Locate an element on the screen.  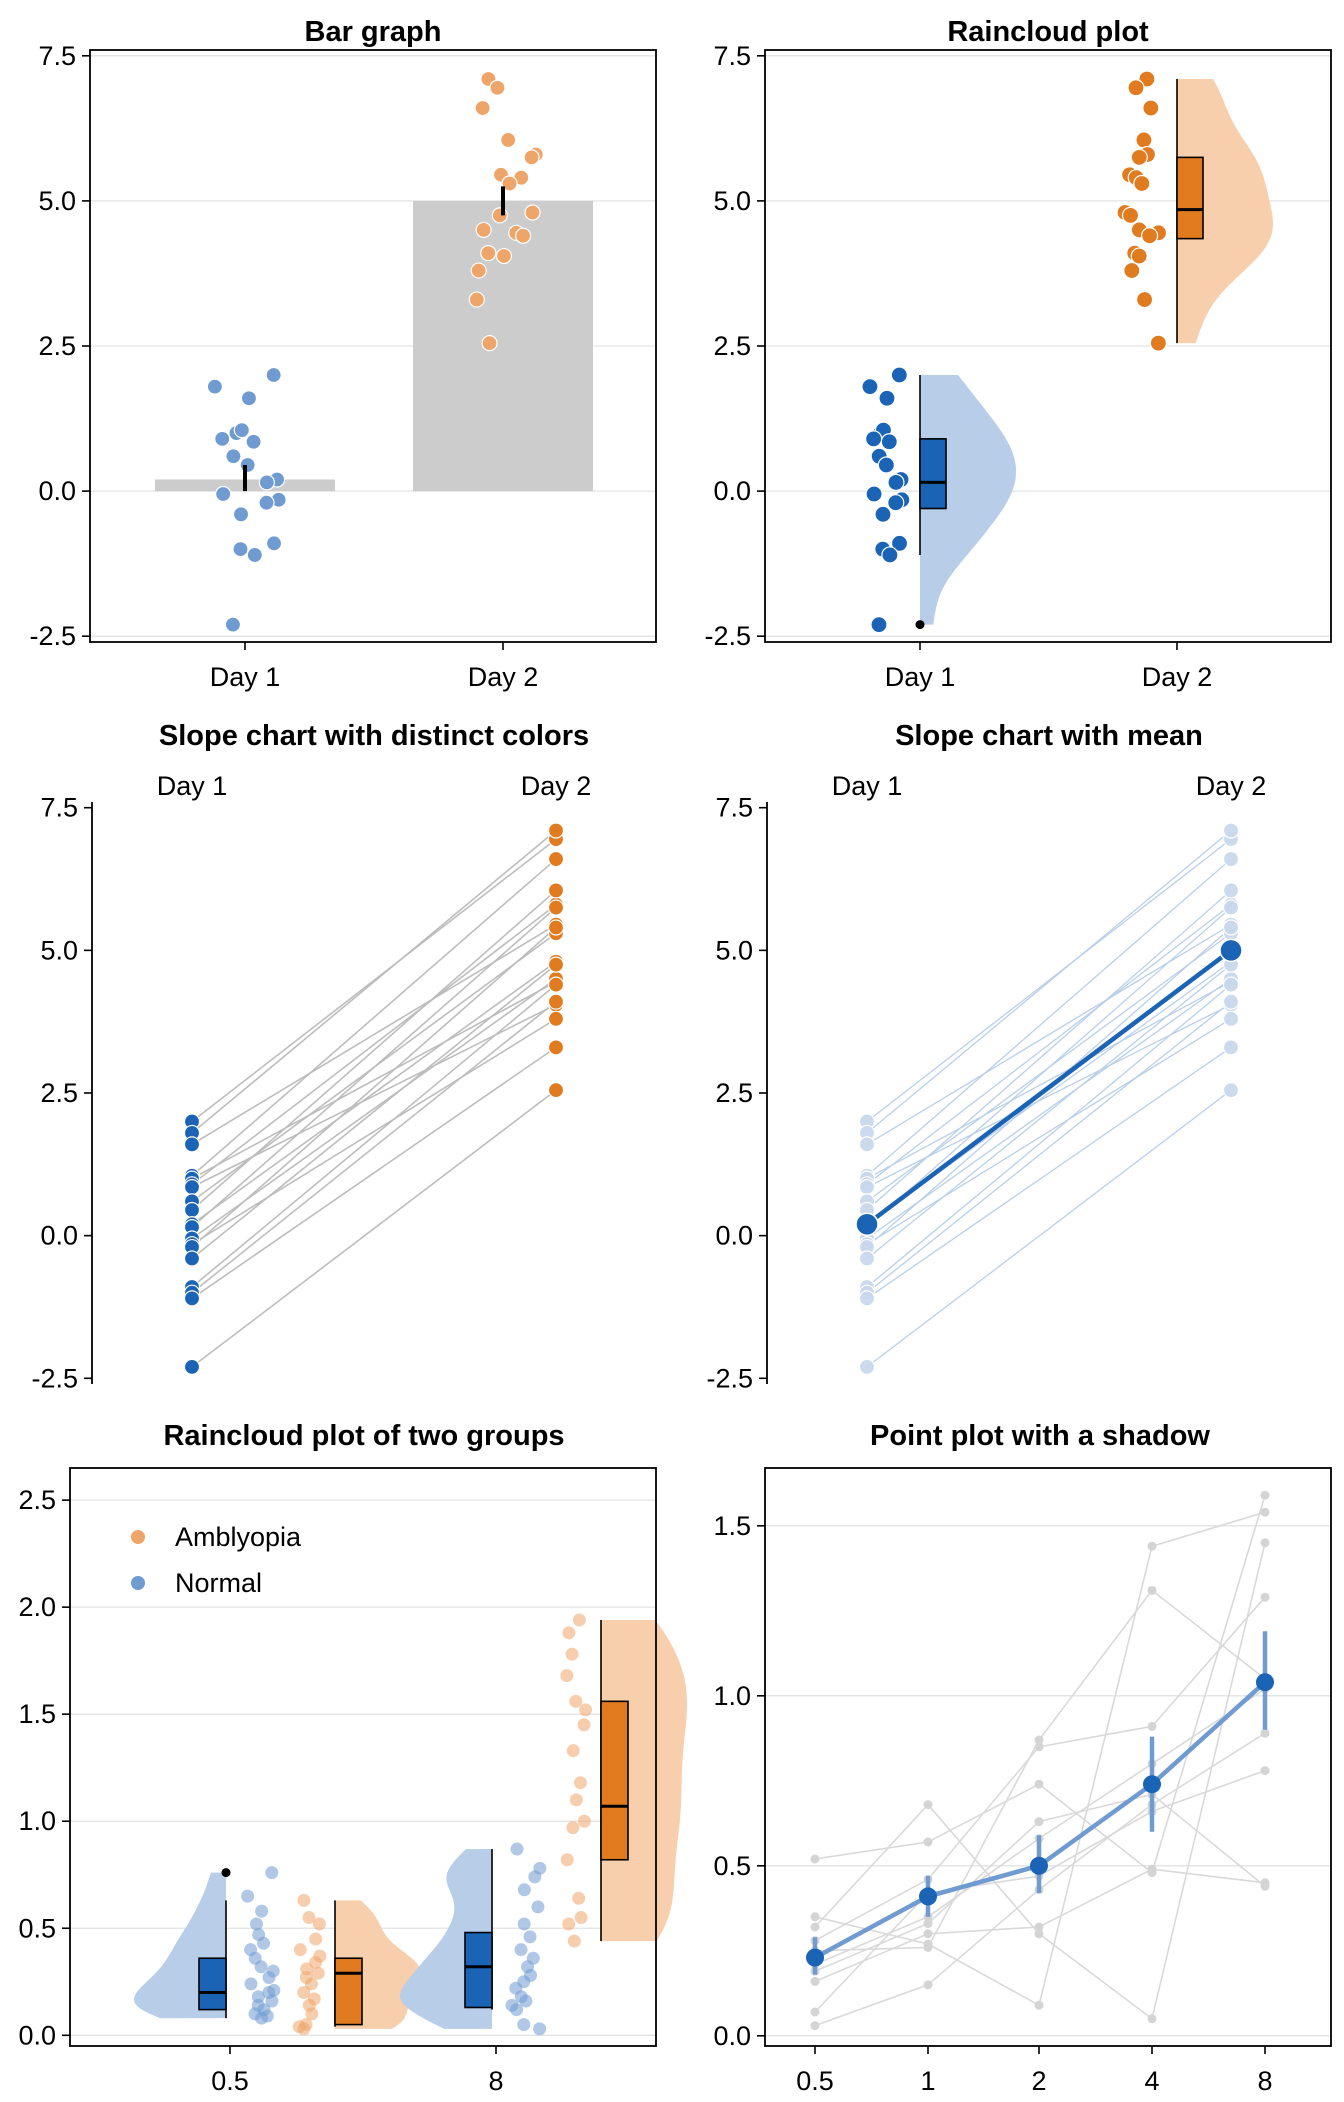
y-tick-label: -2.5 is located at coordinates (54, 1378).